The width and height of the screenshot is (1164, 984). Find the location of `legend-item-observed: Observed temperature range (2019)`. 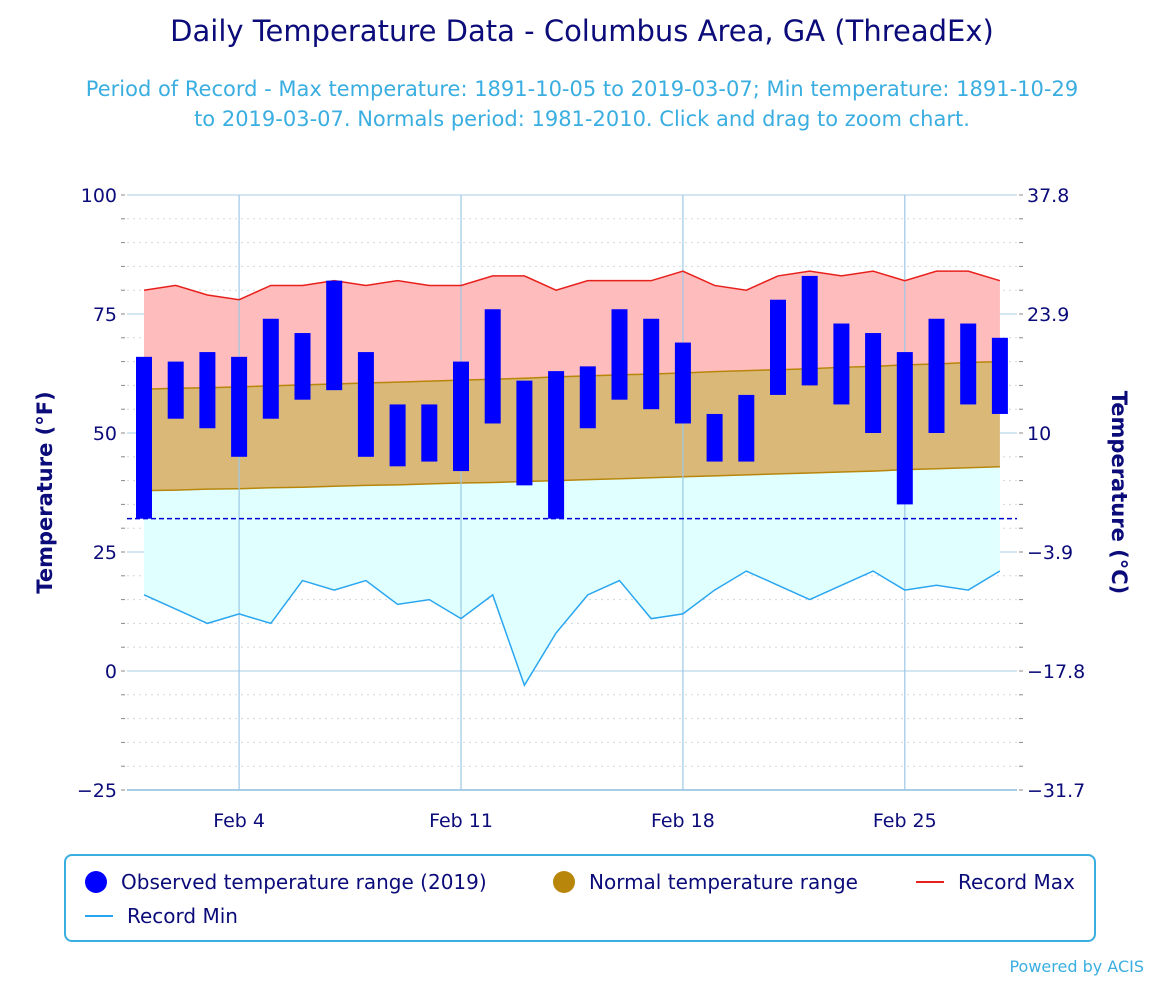

legend-item-observed: Observed temperature range (2019) is located at coordinates (286, 882).